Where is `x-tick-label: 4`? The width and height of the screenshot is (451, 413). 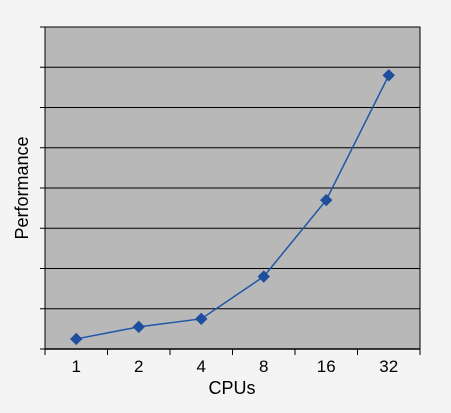
x-tick-label: 4 is located at coordinates (201, 366).